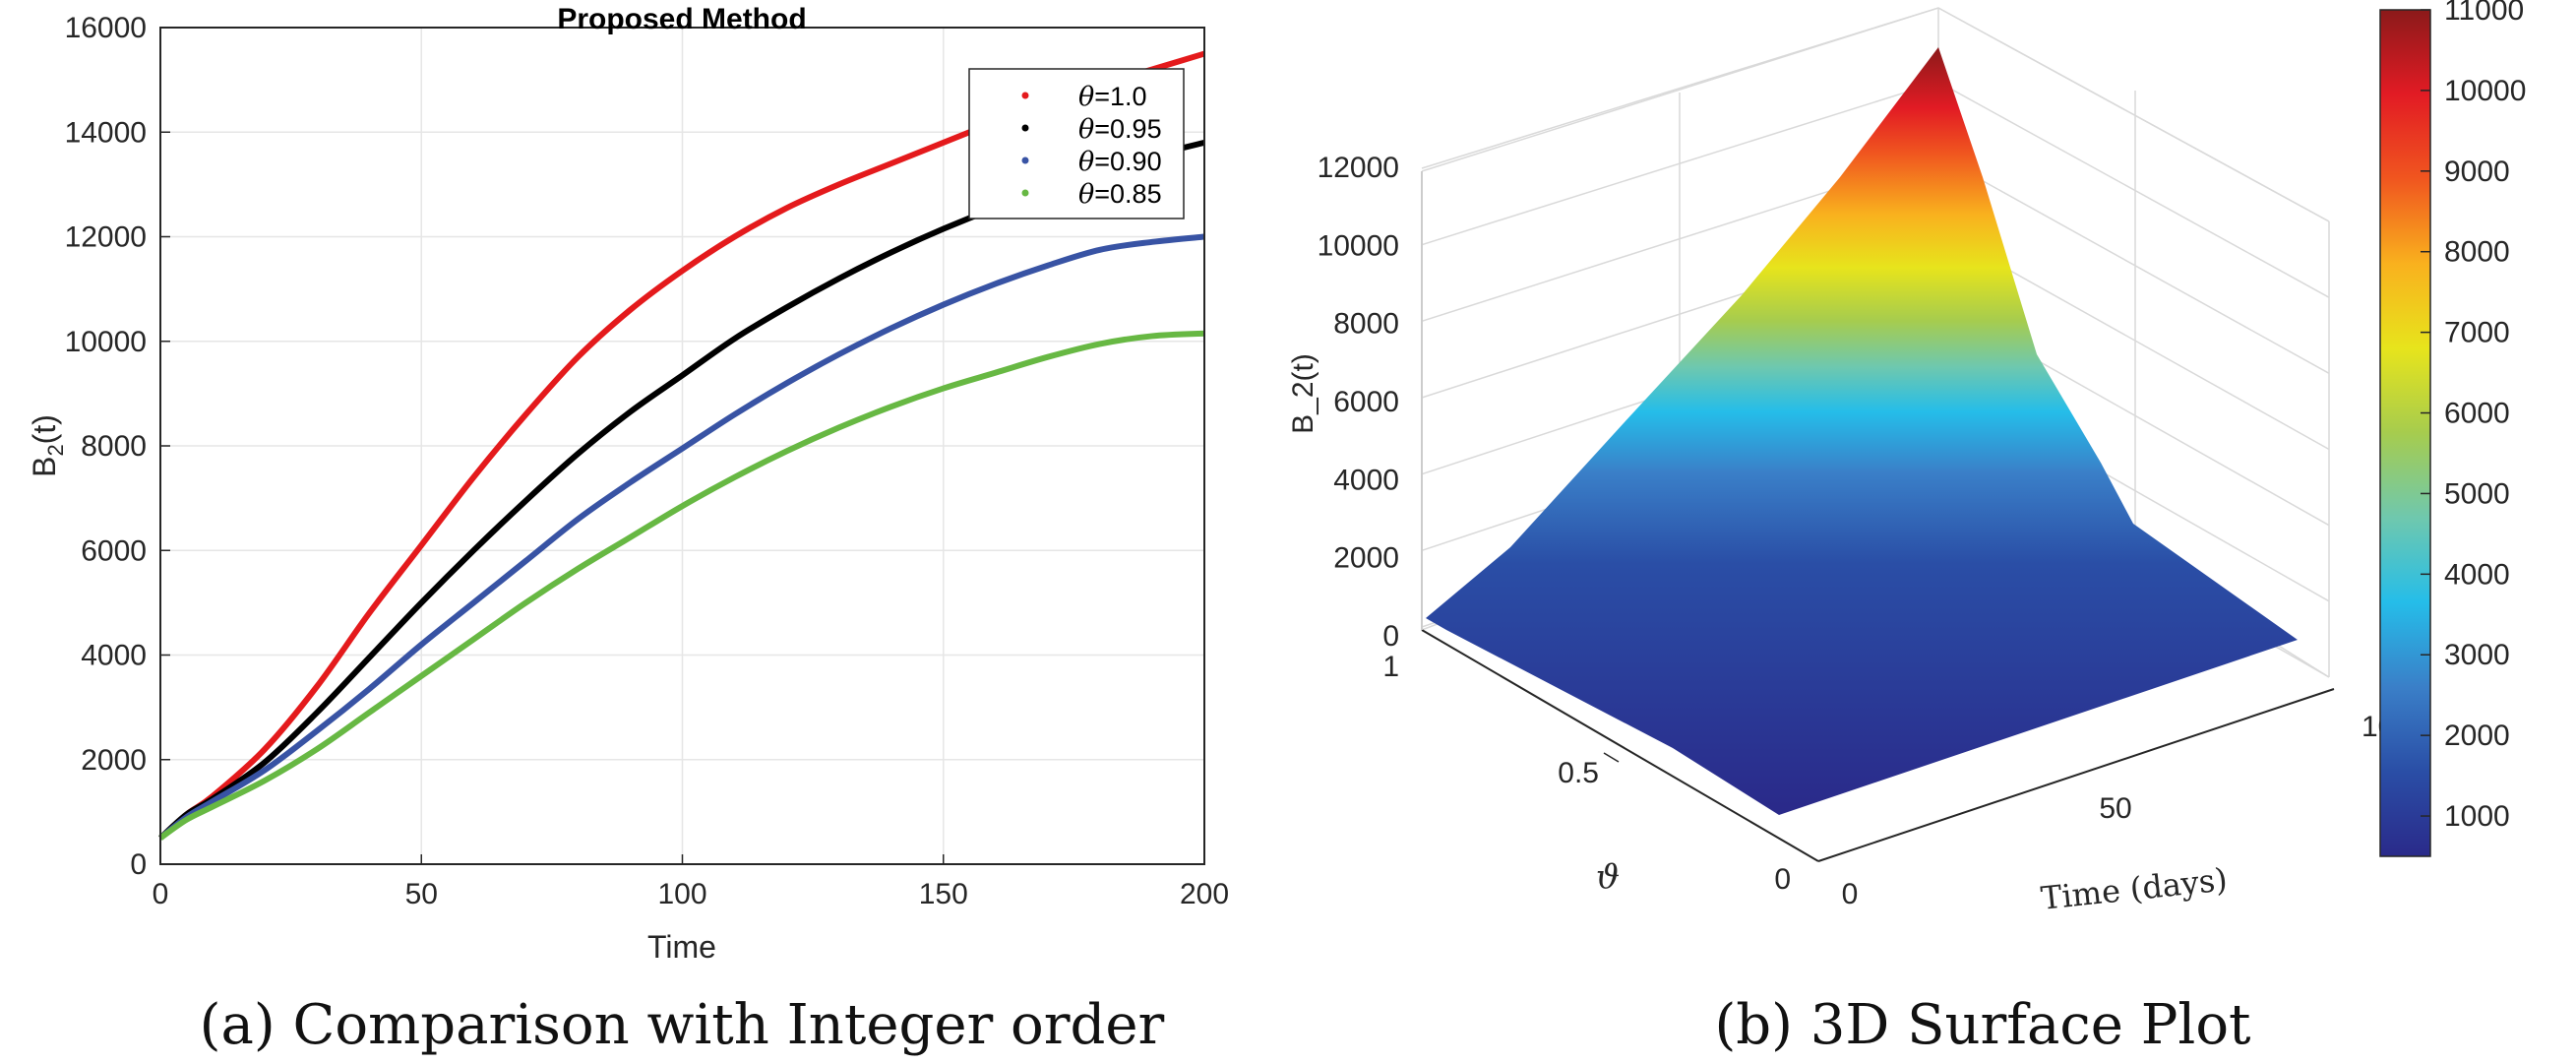 This screenshot has width=2576, height=1064. I want to click on y-tick-label: 16000, so click(106, 28).